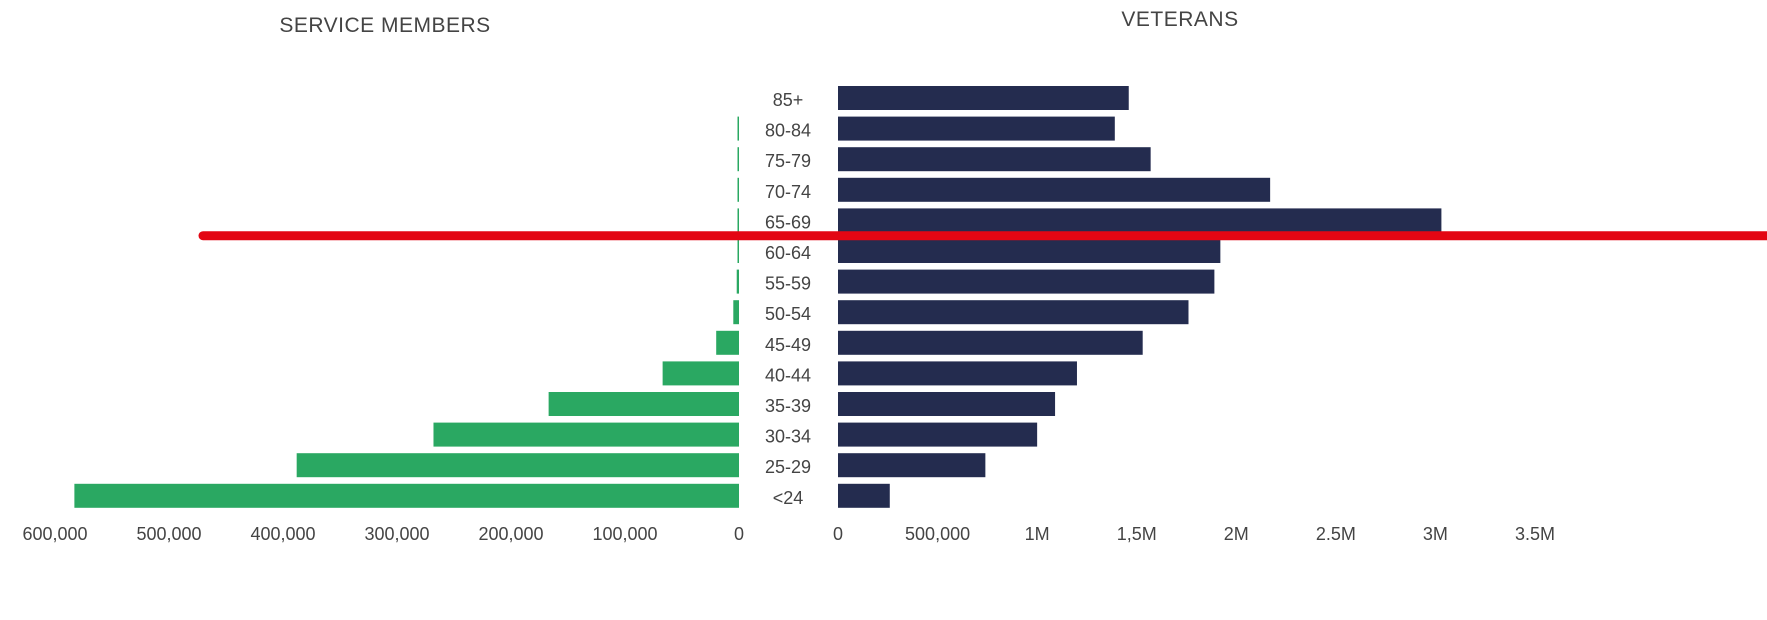  What do you see at coordinates (1137, 534) in the screenshot?
I see `veterans-tick: 1,5M` at bounding box center [1137, 534].